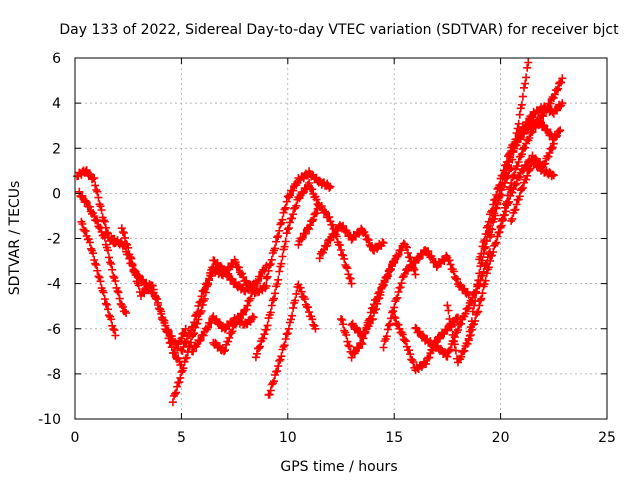 This screenshot has height=480, width=640. What do you see at coordinates (607, 438) in the screenshot?
I see `x-tick-label: 25` at bounding box center [607, 438].